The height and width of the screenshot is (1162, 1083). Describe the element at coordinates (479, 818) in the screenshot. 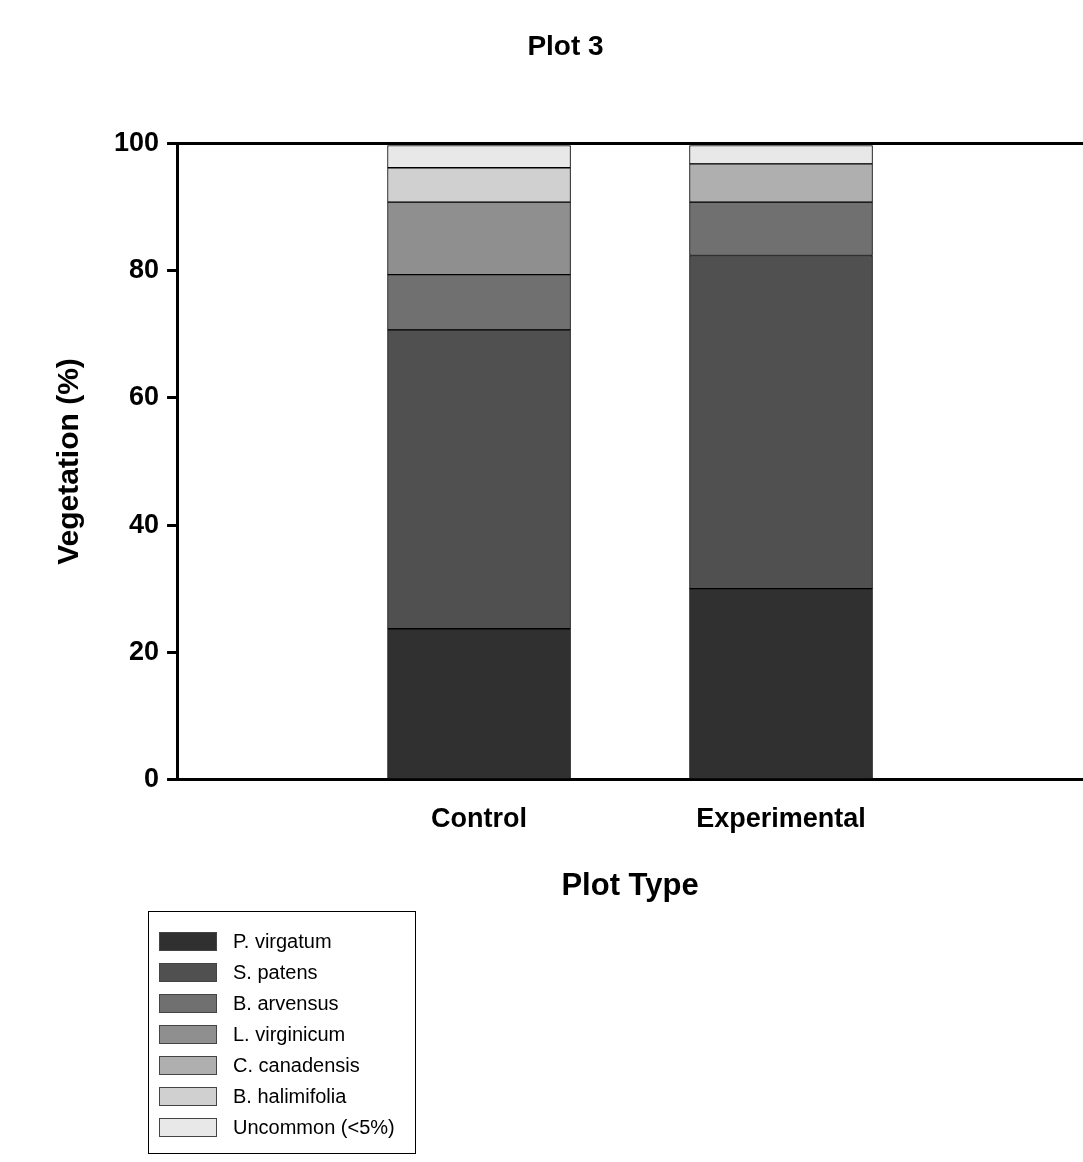

I see `x-tick-label: Control` at that location.